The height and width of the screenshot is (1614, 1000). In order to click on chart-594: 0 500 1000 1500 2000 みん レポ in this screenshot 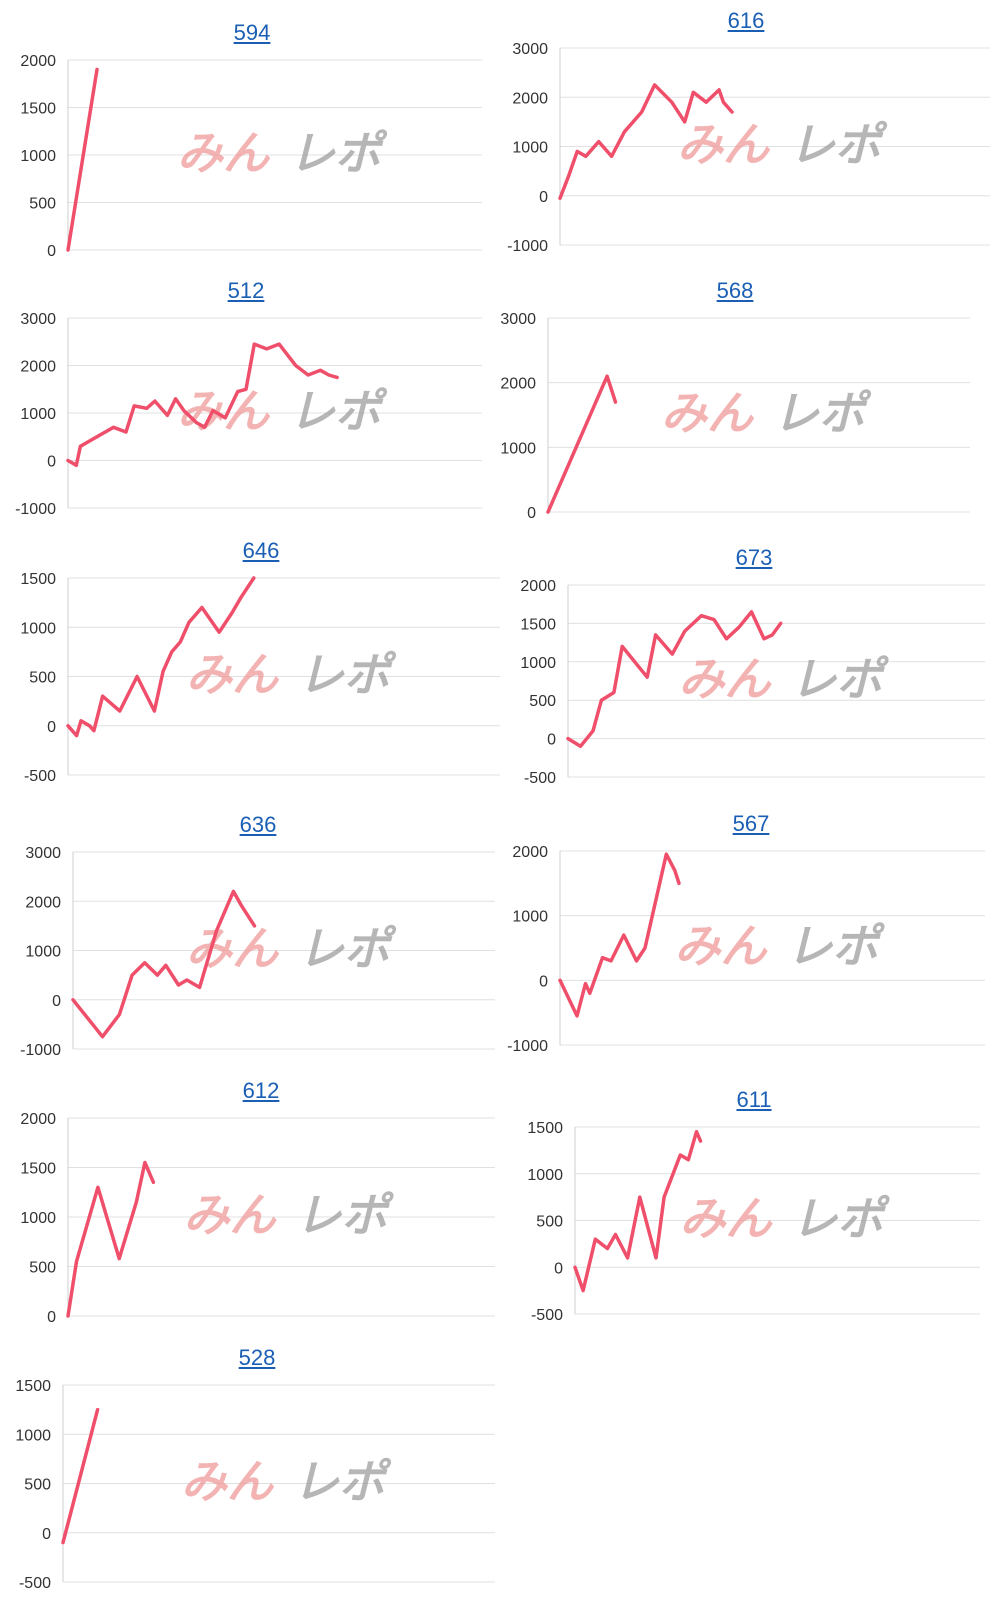, I will do `click(251, 156)`.